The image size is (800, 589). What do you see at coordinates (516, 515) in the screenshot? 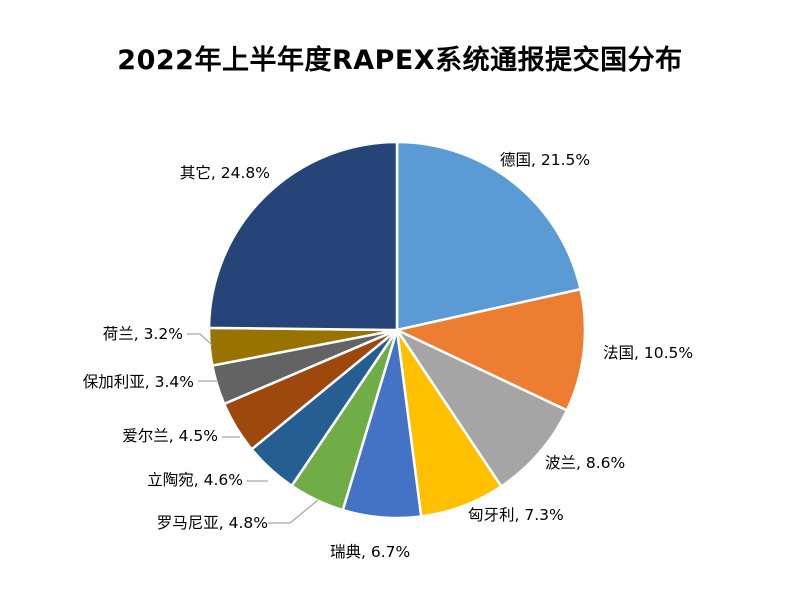
I see `data-label-4: 匈牙利, 7.3%` at bounding box center [516, 515].